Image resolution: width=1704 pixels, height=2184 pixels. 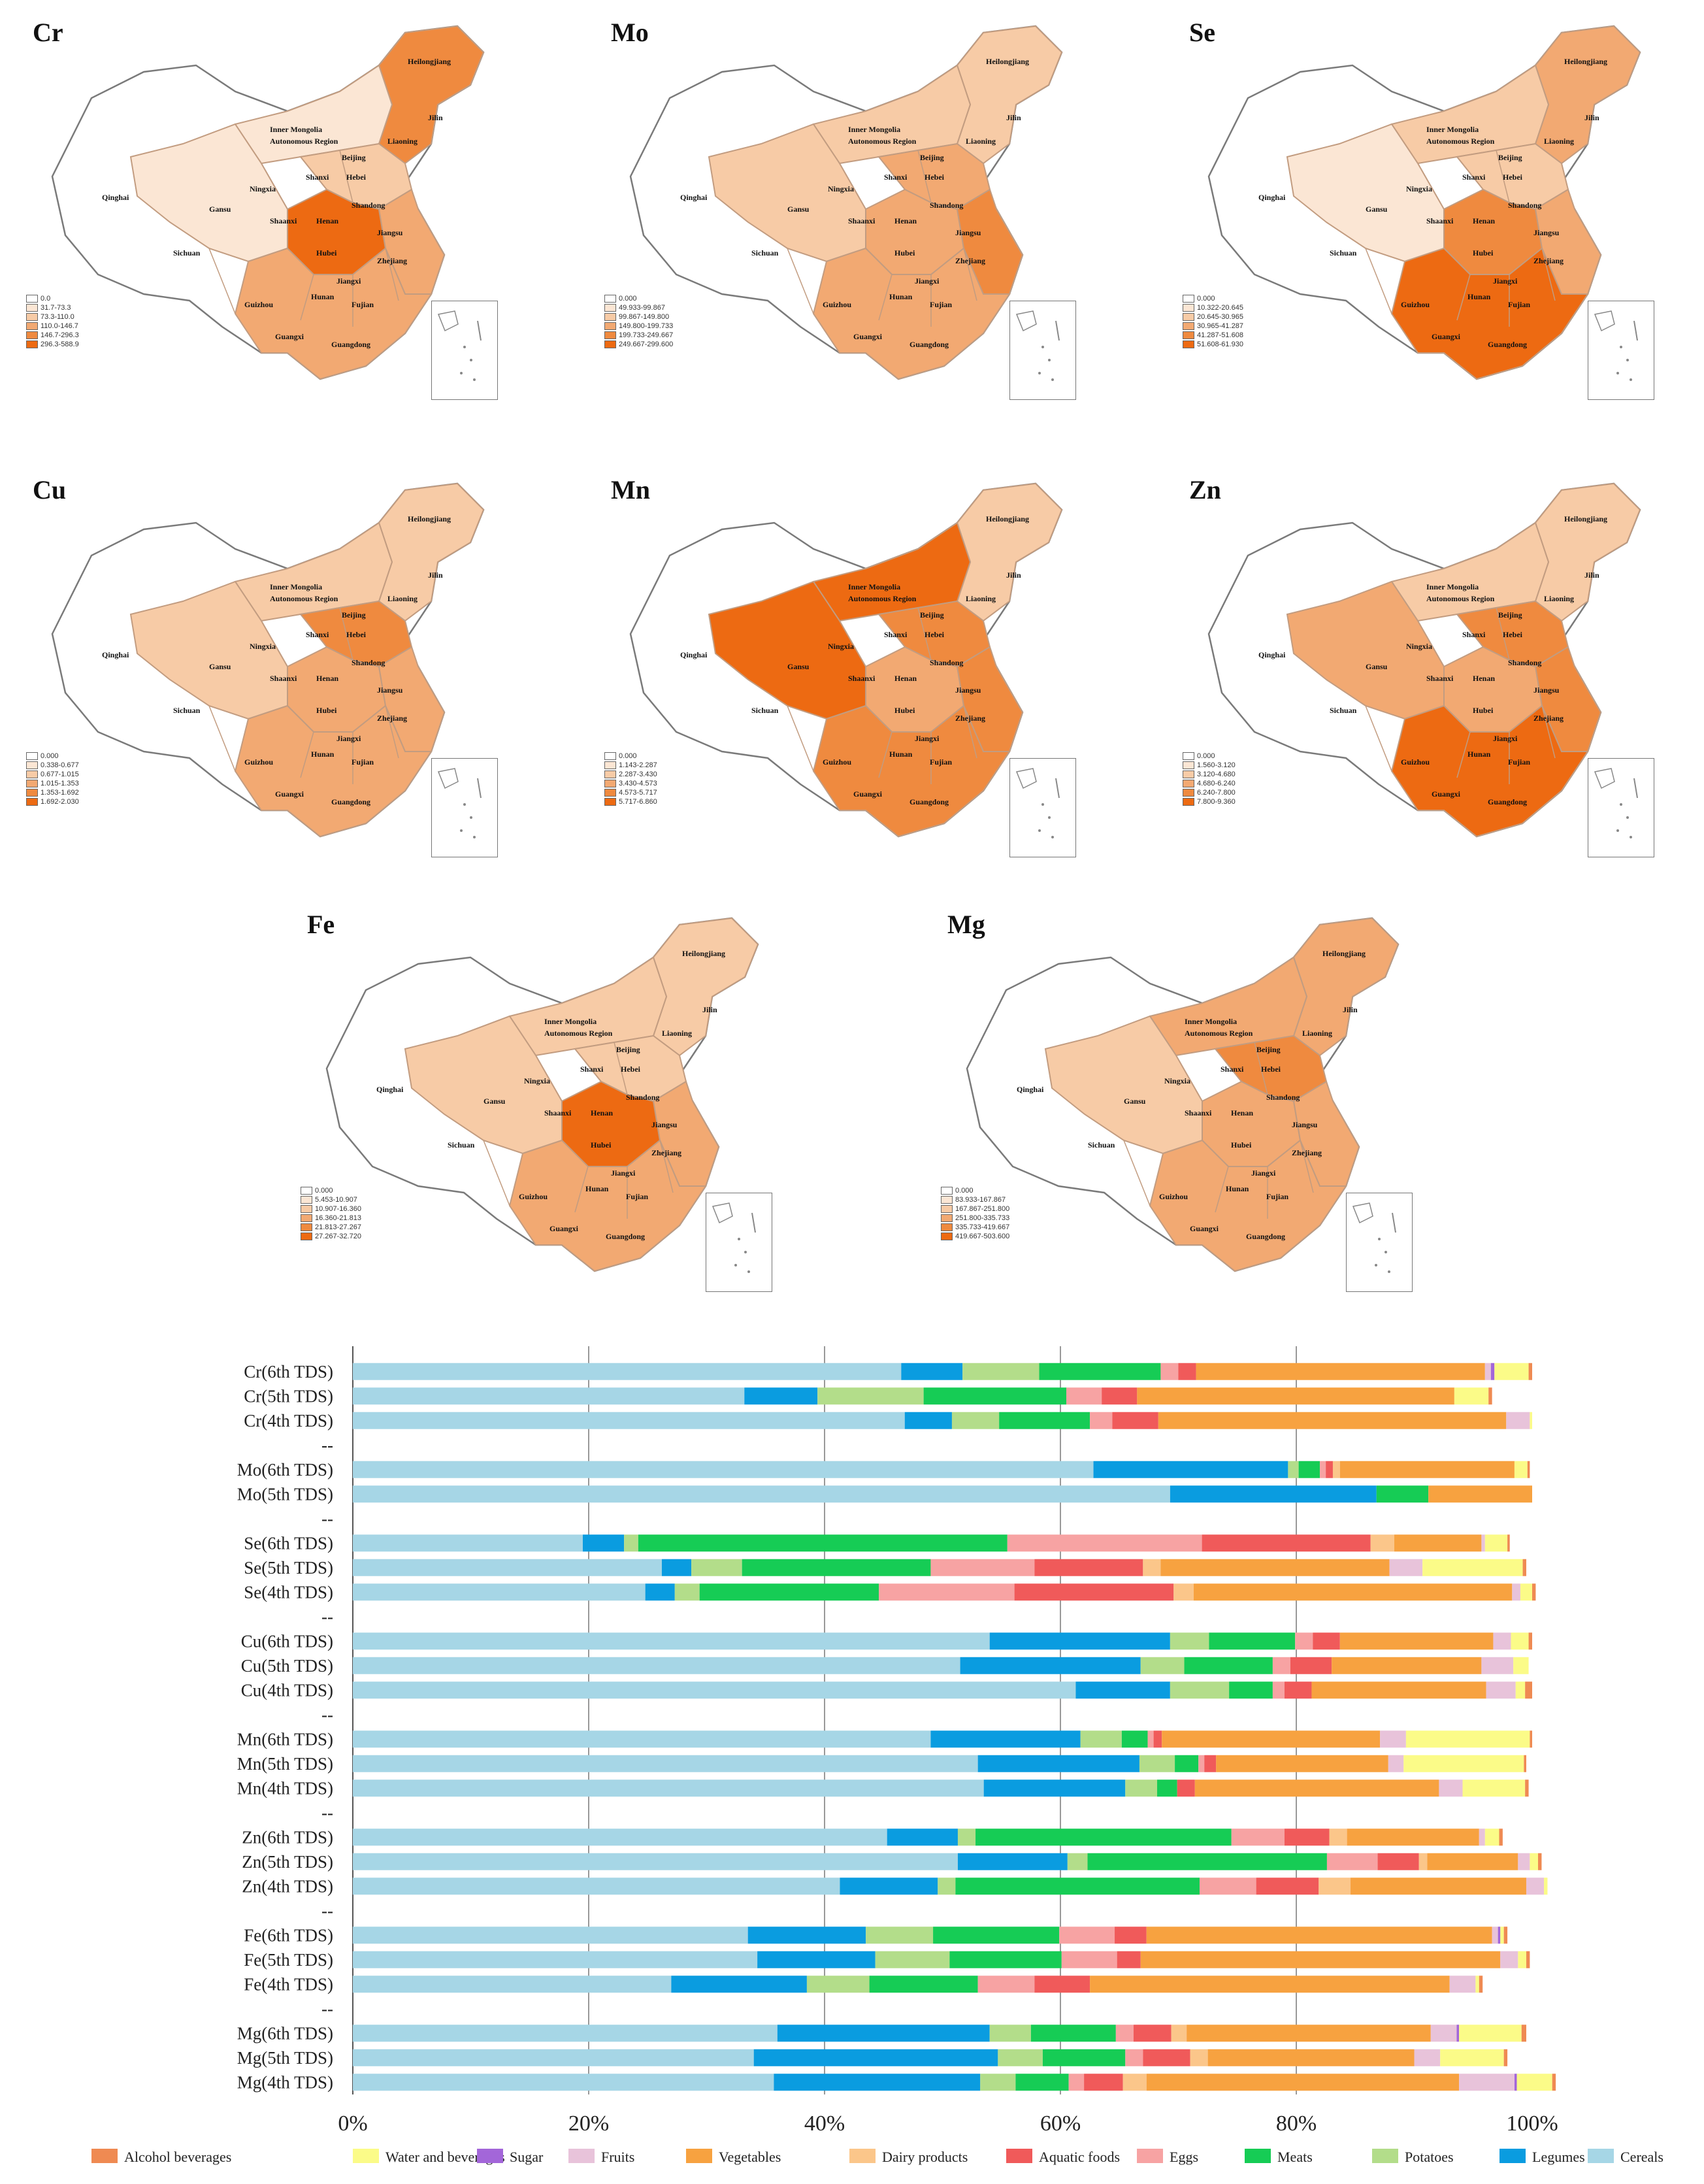 What do you see at coordinates (1519, 304) in the screenshot?
I see `province-label: Fujian` at bounding box center [1519, 304].